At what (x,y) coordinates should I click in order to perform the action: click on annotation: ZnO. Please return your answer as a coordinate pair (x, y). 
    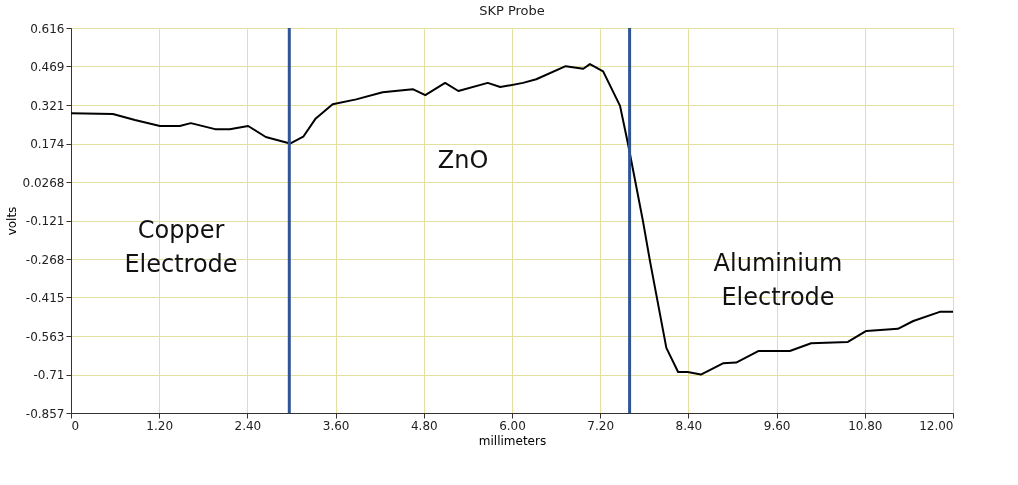
    Looking at the image, I should click on (463, 160).